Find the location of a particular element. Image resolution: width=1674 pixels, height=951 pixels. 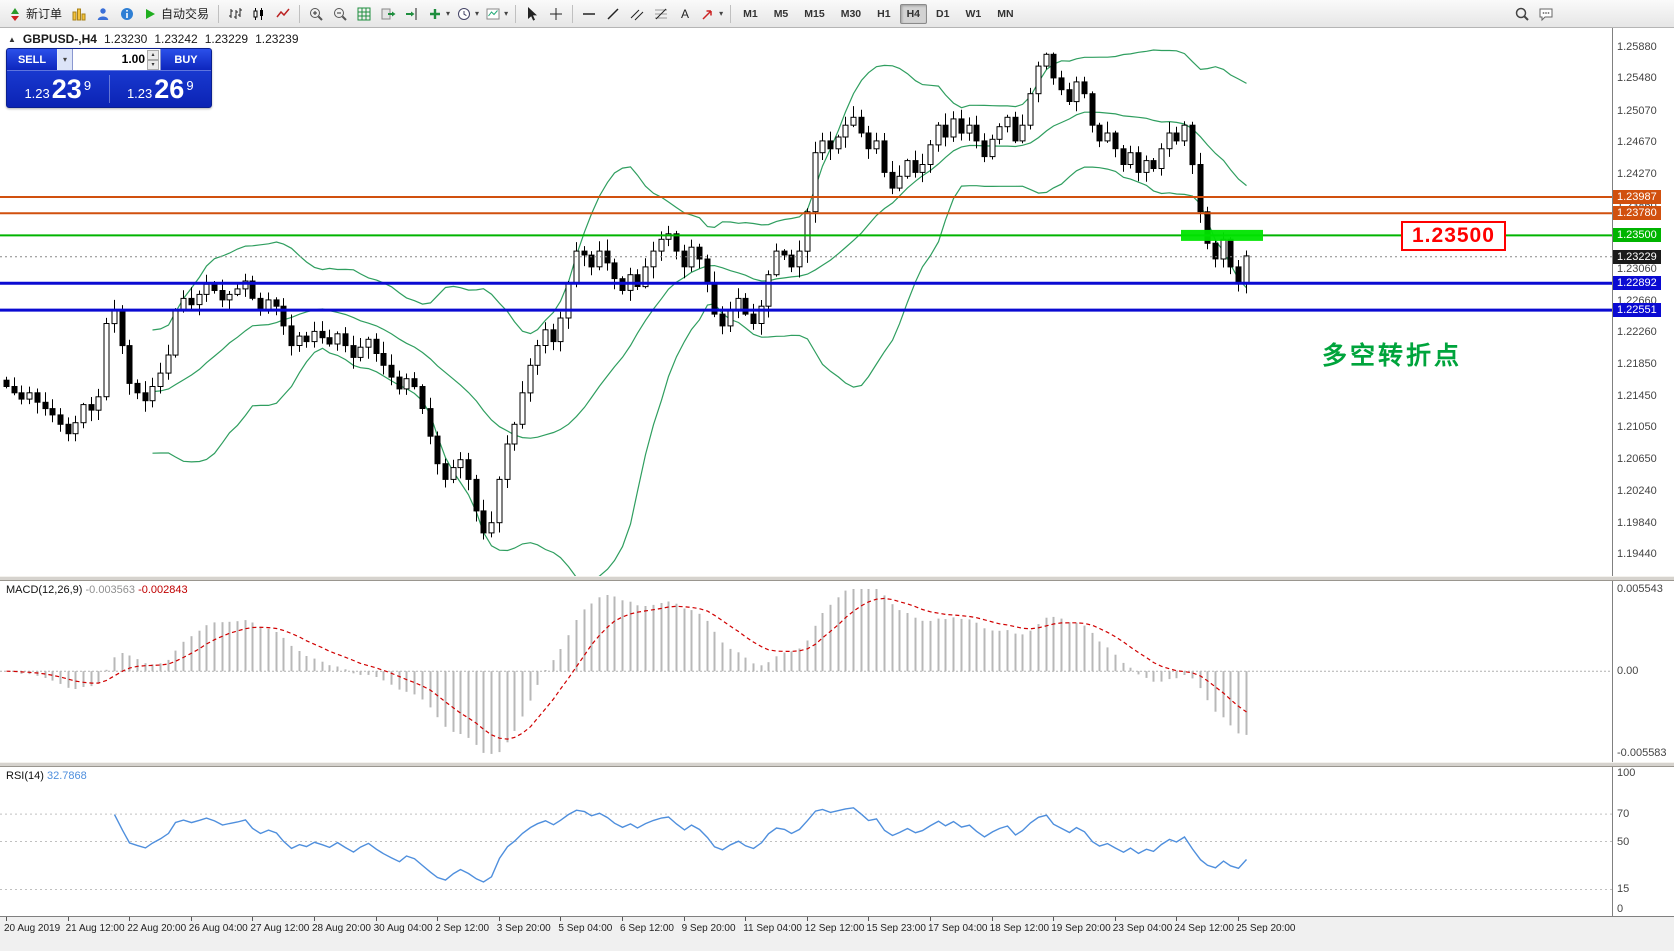

price-axis-label: 1.20240 is located at coordinates (1637, 491).